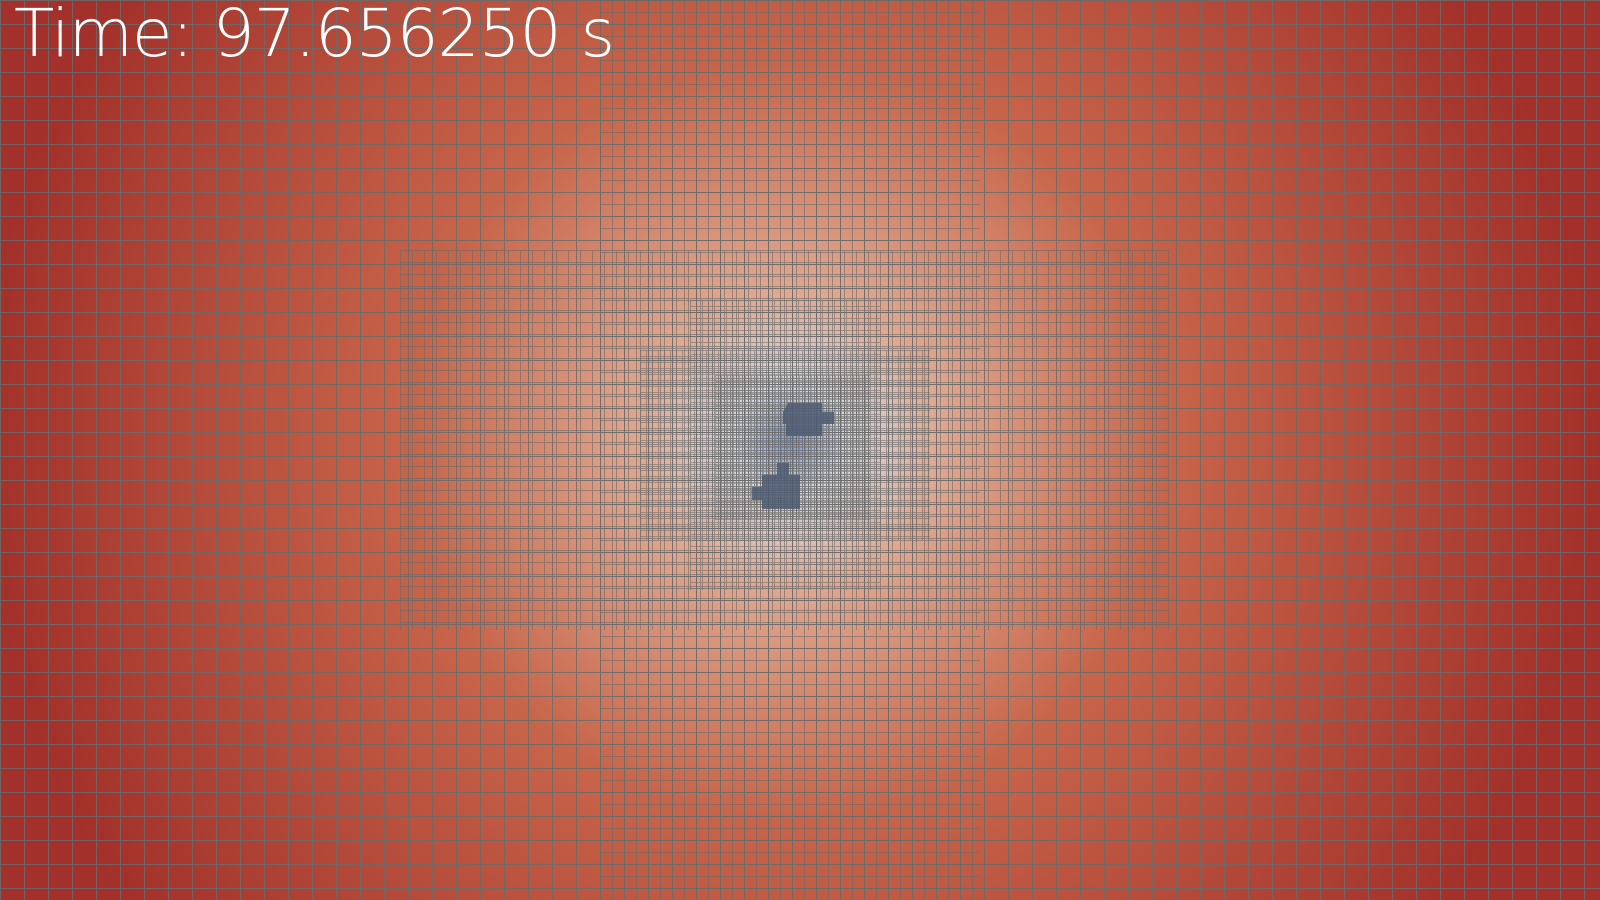  I want to click on vortex-core-lower, so click(776, 486).